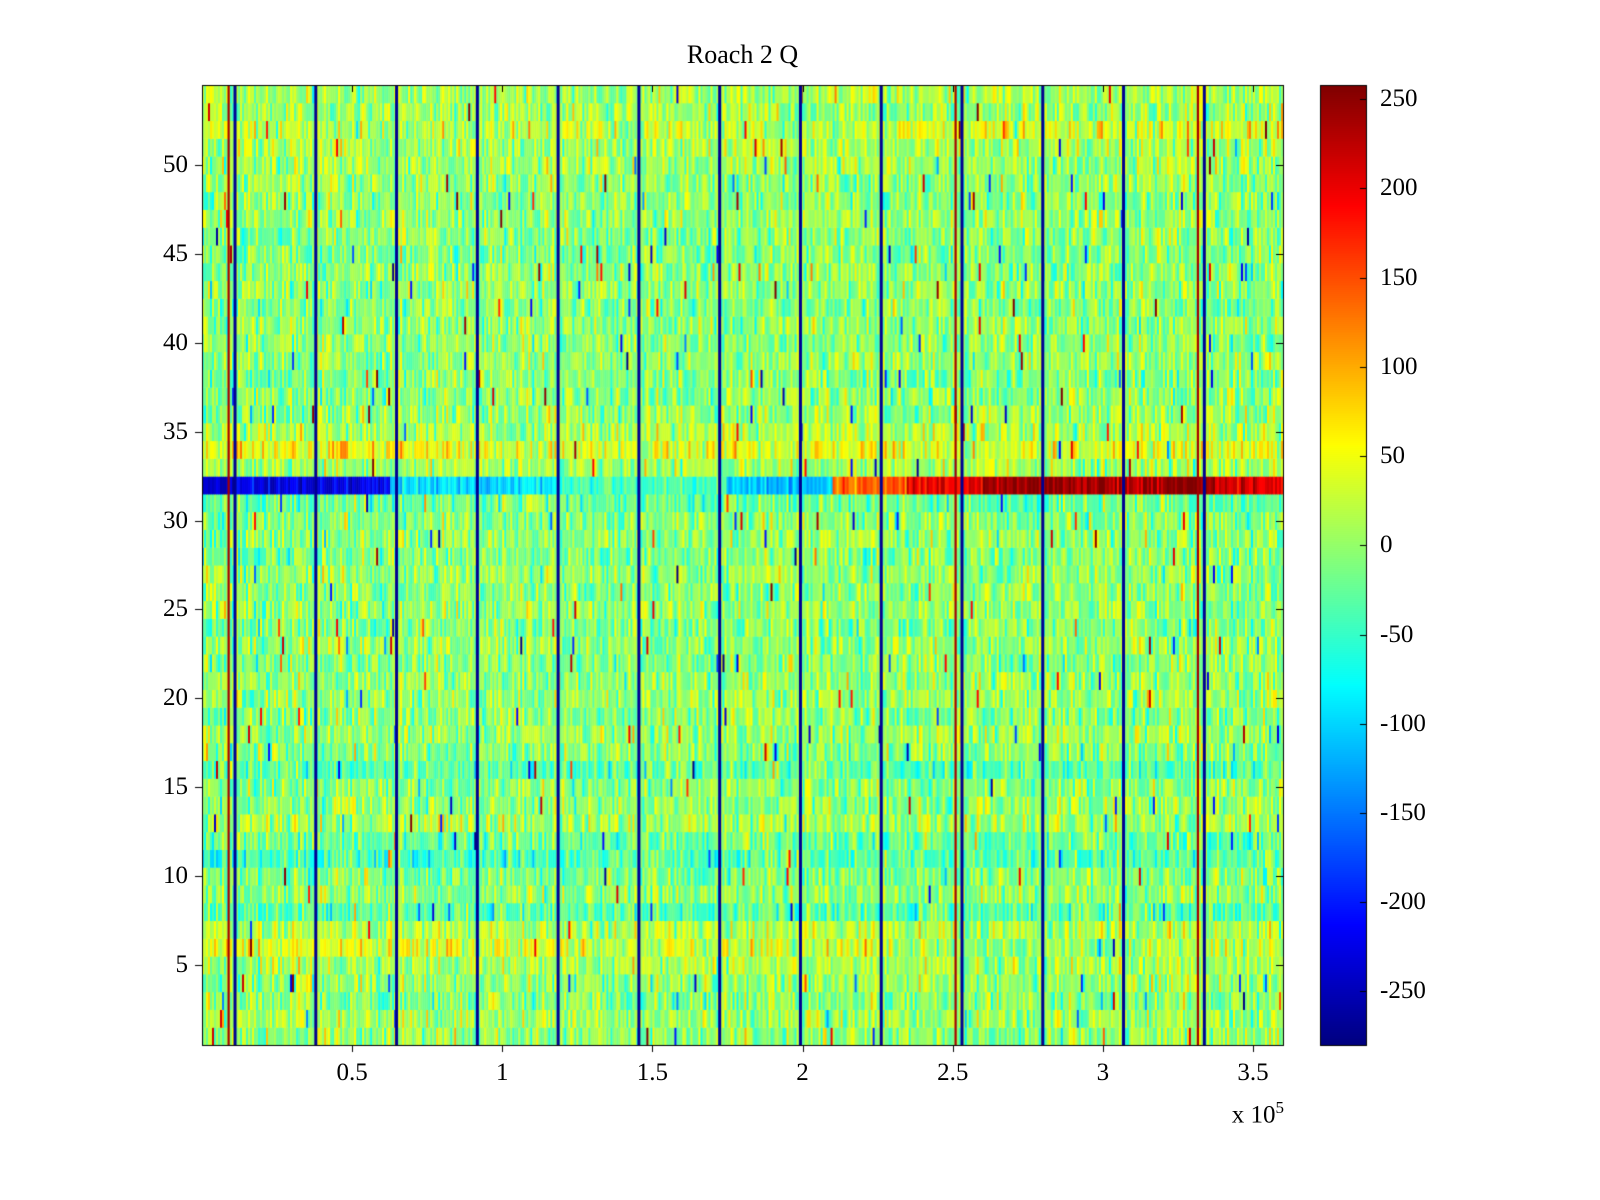 Image resolution: width=1600 pixels, height=1200 pixels. What do you see at coordinates (1253, 1115) in the screenshot?
I see `x-axis-multiplier-base: x 10` at bounding box center [1253, 1115].